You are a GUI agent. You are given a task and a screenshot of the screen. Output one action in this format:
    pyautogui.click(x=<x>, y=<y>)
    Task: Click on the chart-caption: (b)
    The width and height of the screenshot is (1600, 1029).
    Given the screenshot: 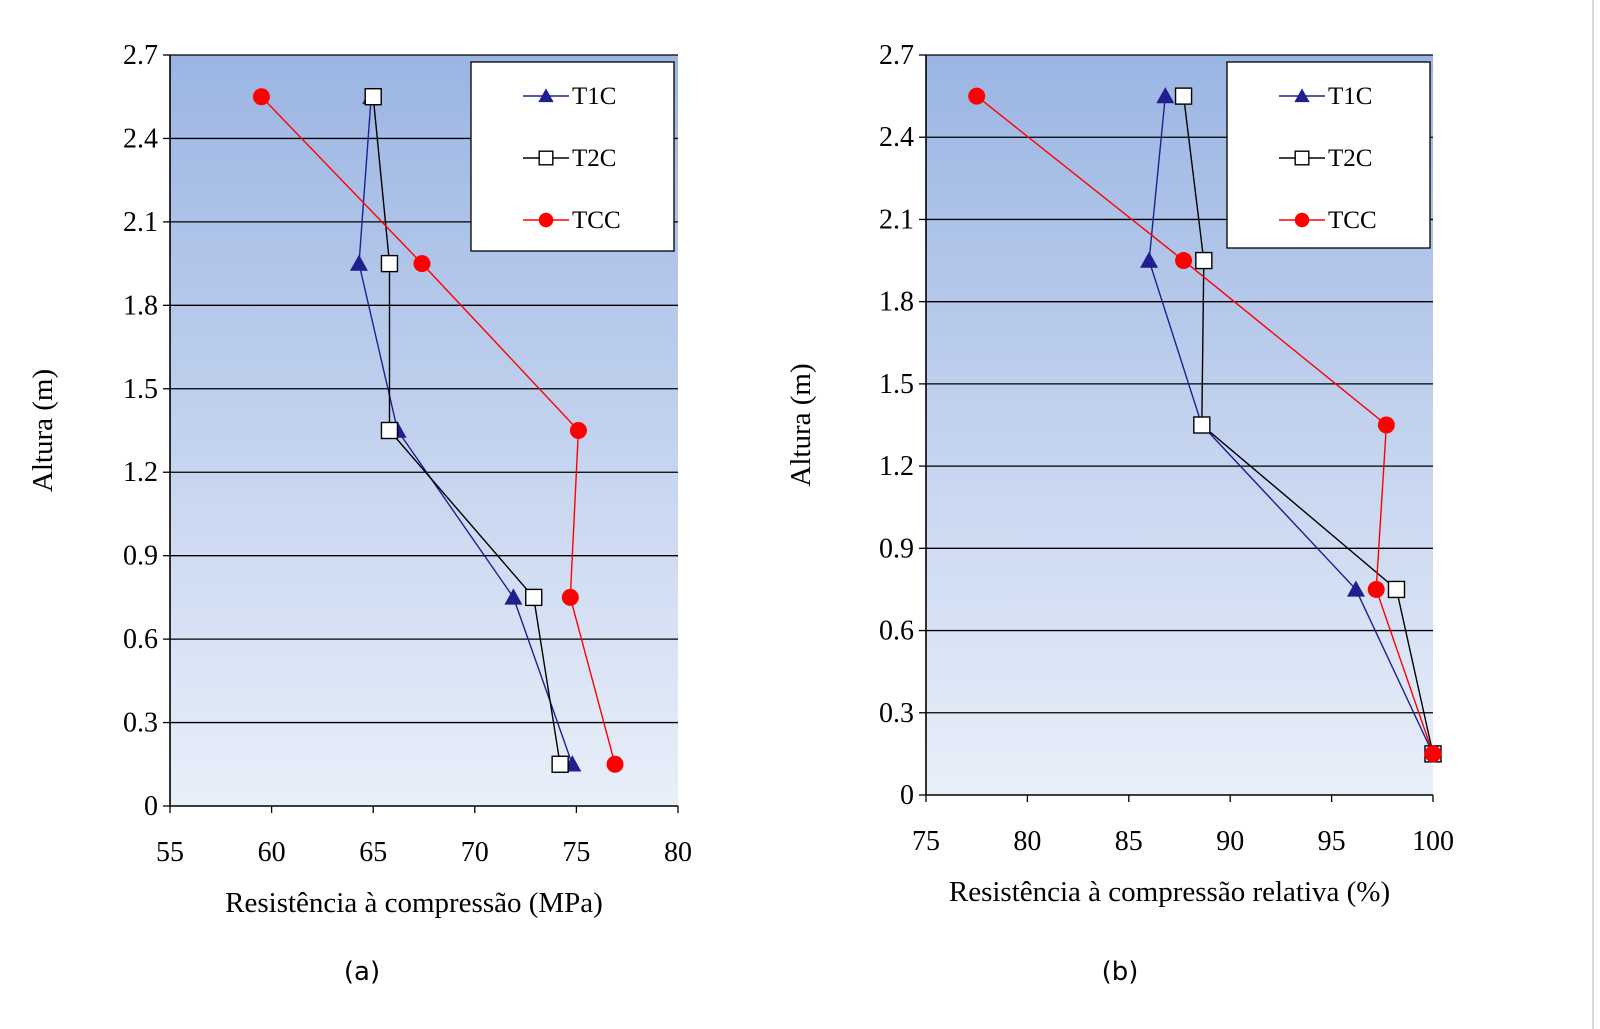 What is the action you would take?
    pyautogui.click(x=1120, y=972)
    